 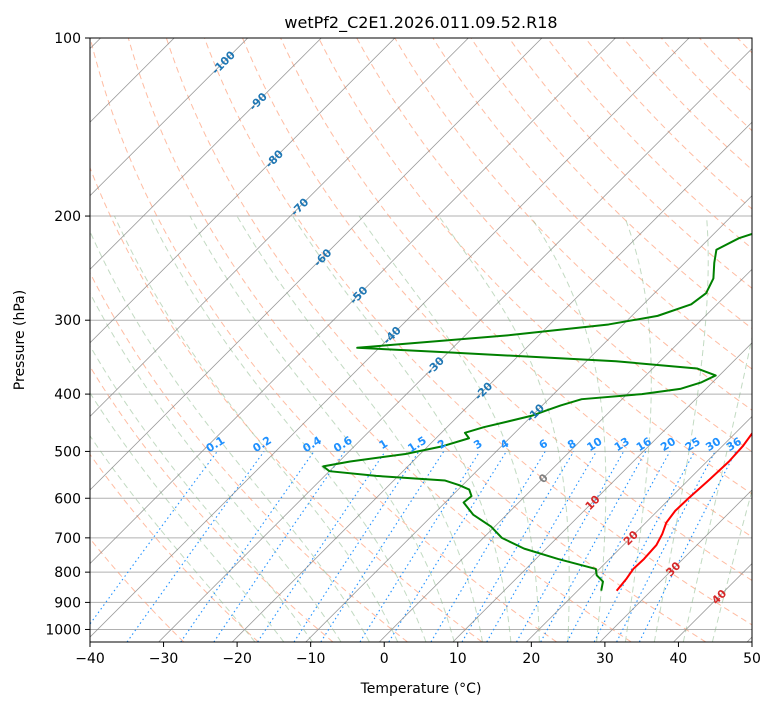 I want to click on y-tick-label: 700, so click(x=67, y=539).